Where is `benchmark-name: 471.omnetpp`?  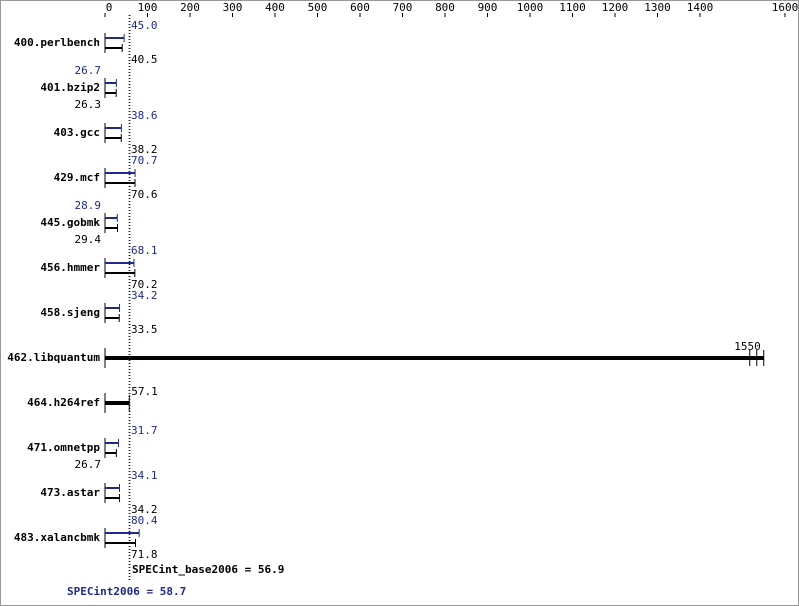 benchmark-name: 471.omnetpp is located at coordinates (63, 447).